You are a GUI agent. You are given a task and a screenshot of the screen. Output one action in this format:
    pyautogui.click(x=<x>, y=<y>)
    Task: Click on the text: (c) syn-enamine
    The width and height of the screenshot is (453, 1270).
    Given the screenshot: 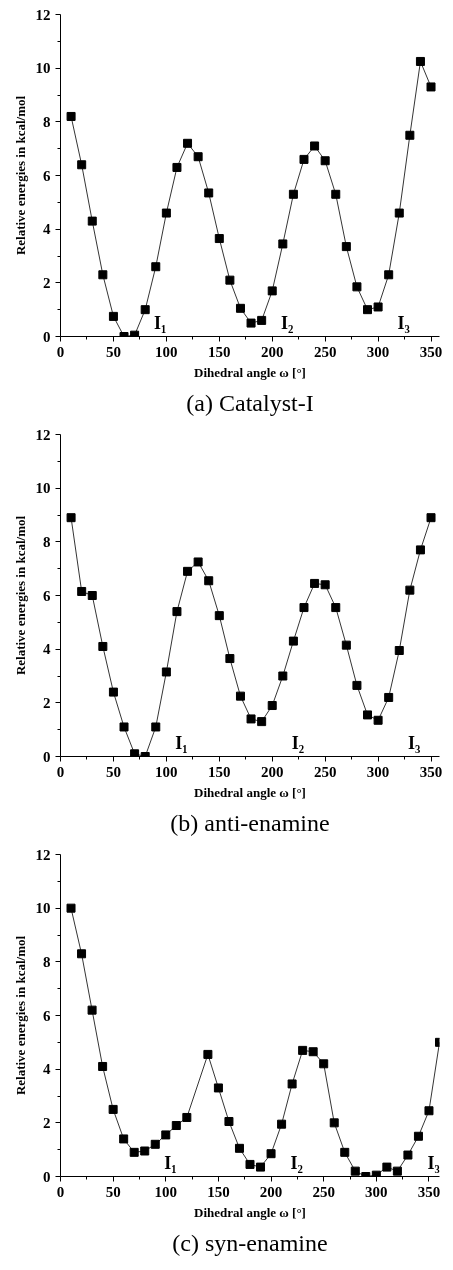 What is the action you would take?
    pyautogui.click(x=250, y=1242)
    